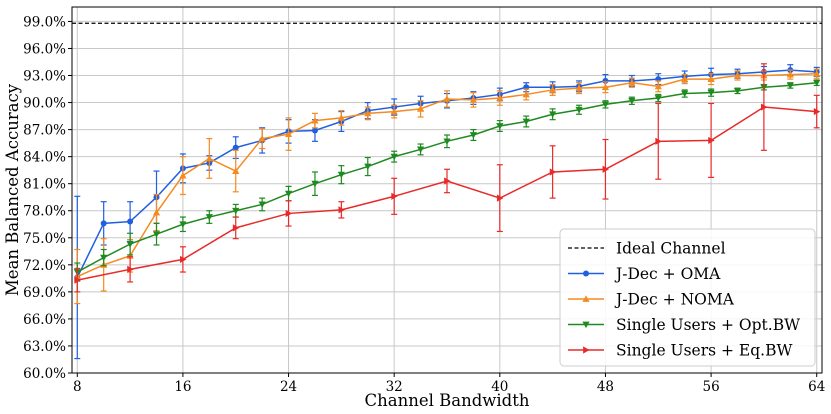 The height and width of the screenshot is (414, 831). Describe the element at coordinates (44, 347) in the screenshot. I see `y-tick-label: 63.0%` at that location.